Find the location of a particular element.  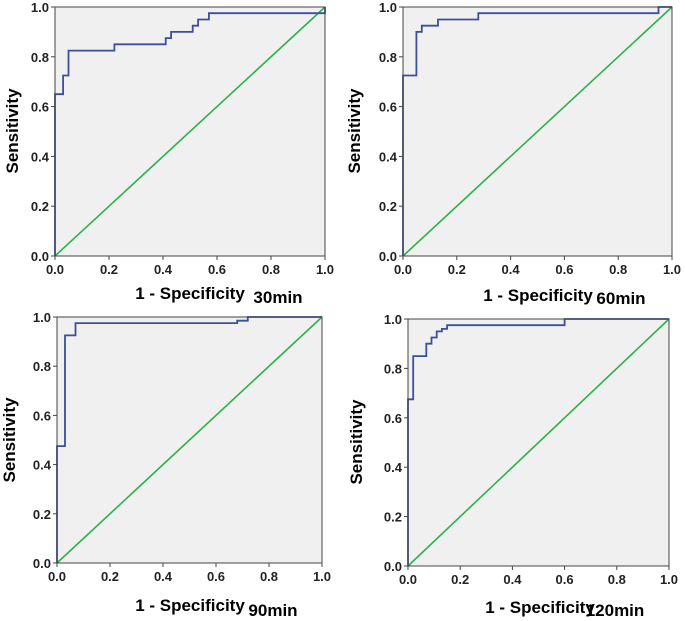

panel-time-label: 120min is located at coordinates (615, 610).